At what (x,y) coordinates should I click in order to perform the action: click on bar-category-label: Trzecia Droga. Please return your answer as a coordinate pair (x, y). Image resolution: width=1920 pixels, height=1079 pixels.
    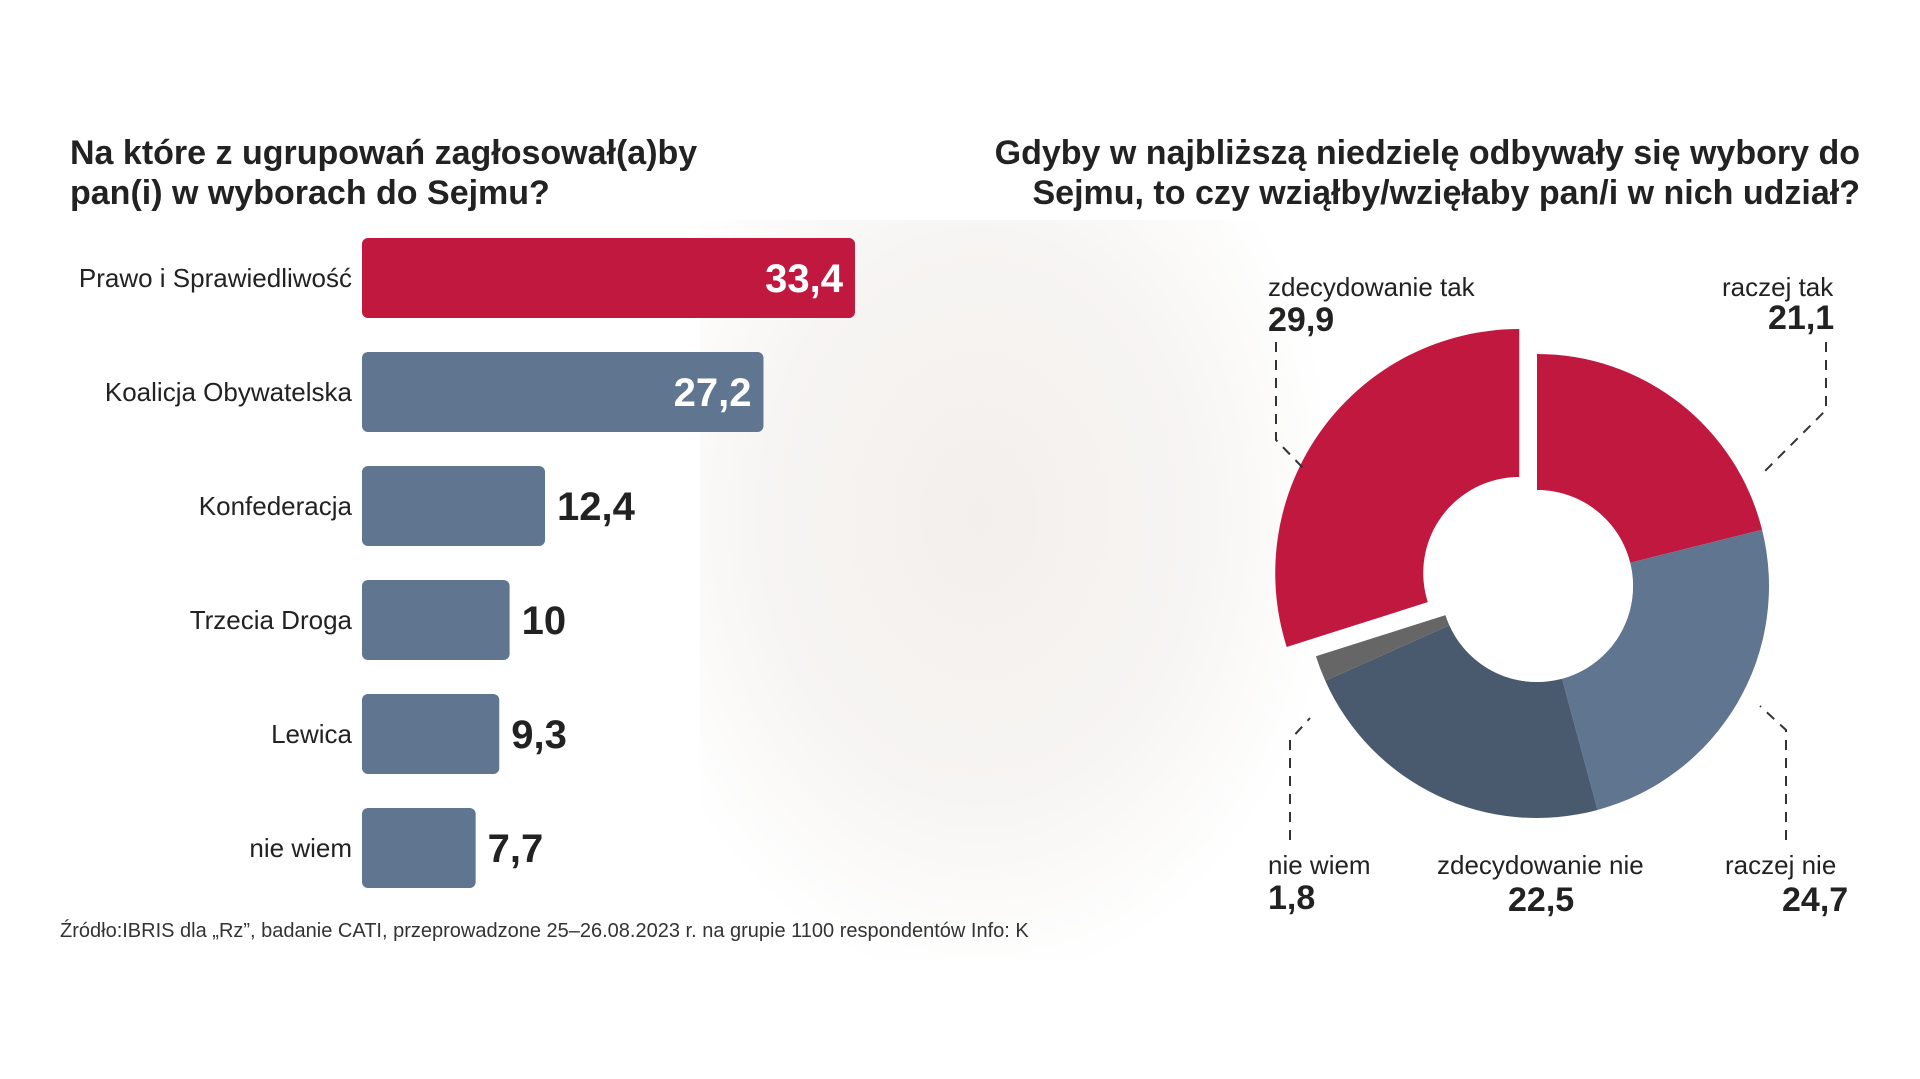
    Looking at the image, I should click on (271, 620).